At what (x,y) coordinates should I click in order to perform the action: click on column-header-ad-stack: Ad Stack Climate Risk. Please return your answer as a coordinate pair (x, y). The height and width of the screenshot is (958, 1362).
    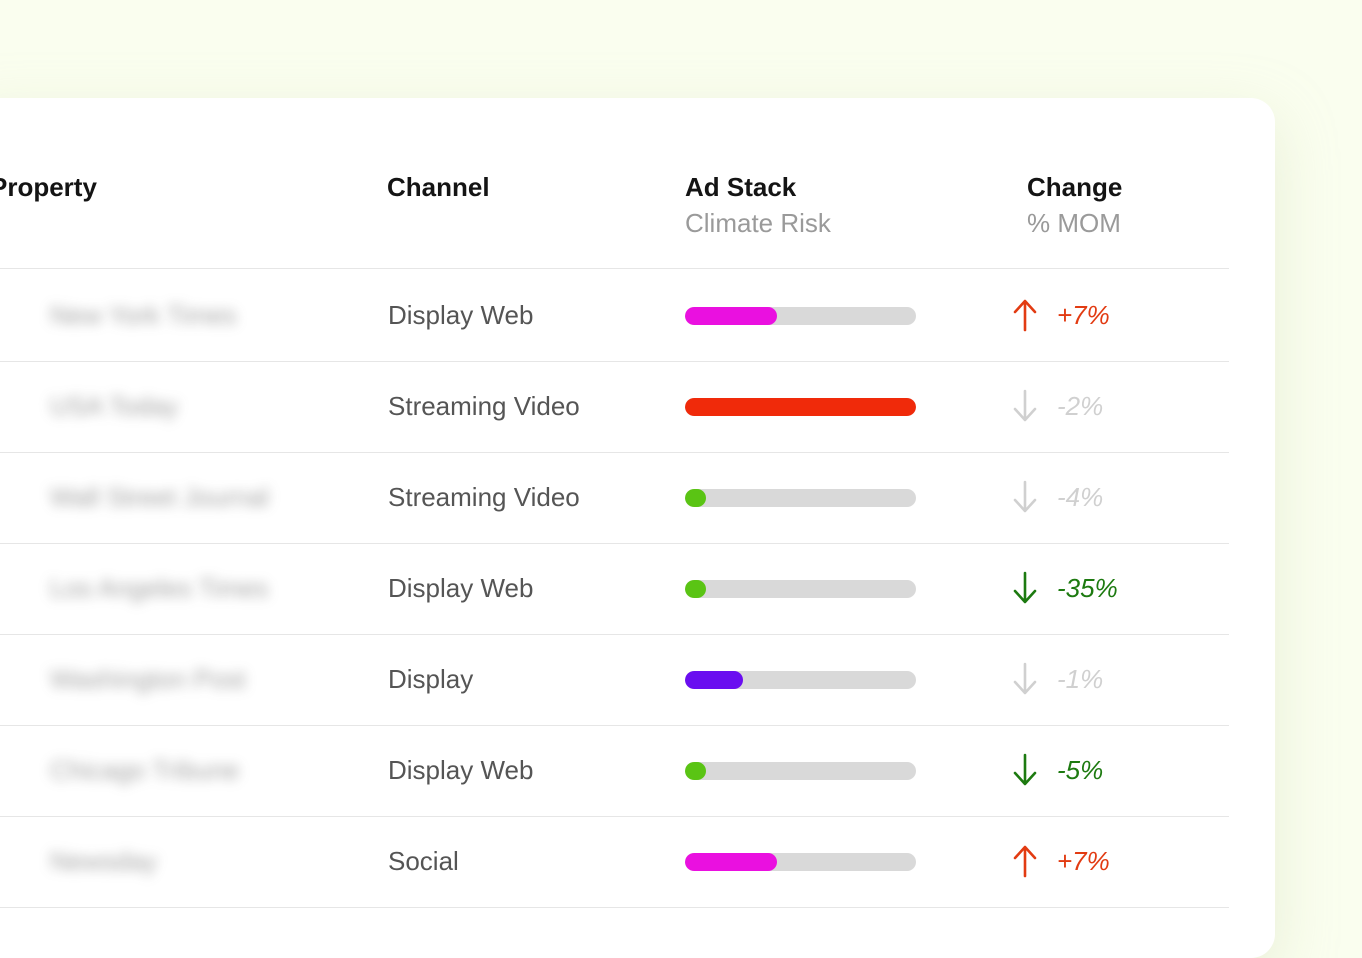
    Looking at the image, I should click on (758, 205).